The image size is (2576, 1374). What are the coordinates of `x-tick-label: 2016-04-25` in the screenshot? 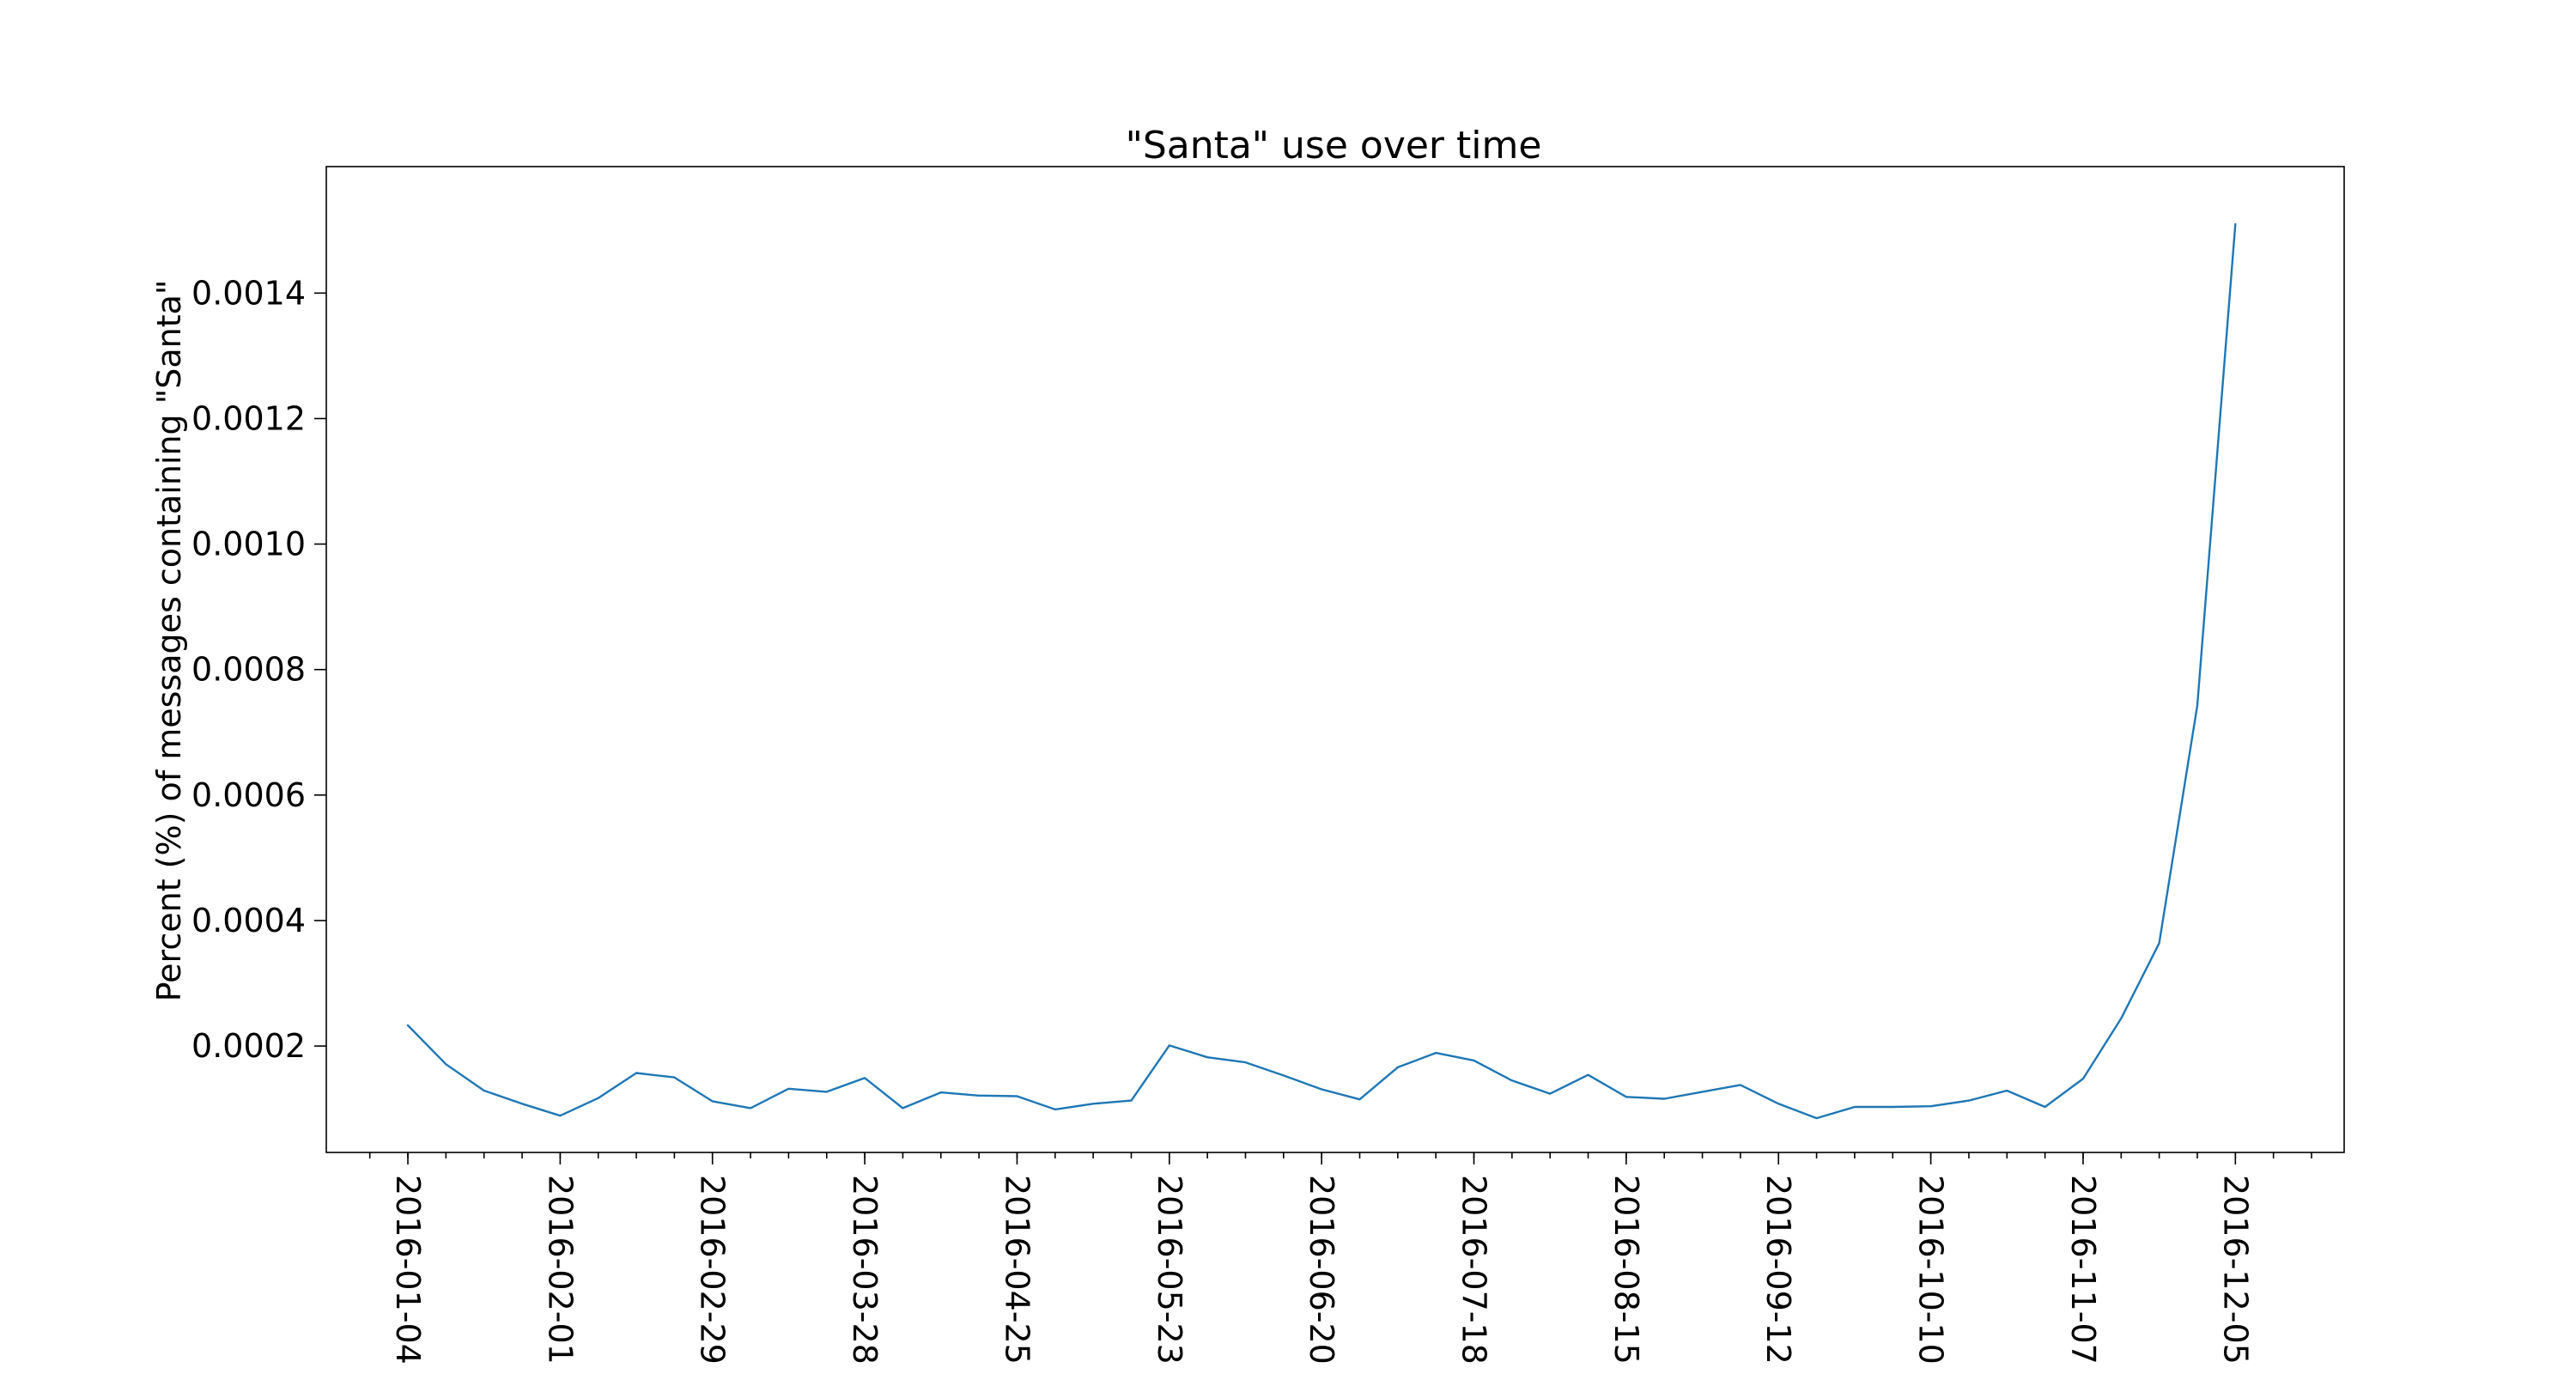 It's located at (1017, 1270).